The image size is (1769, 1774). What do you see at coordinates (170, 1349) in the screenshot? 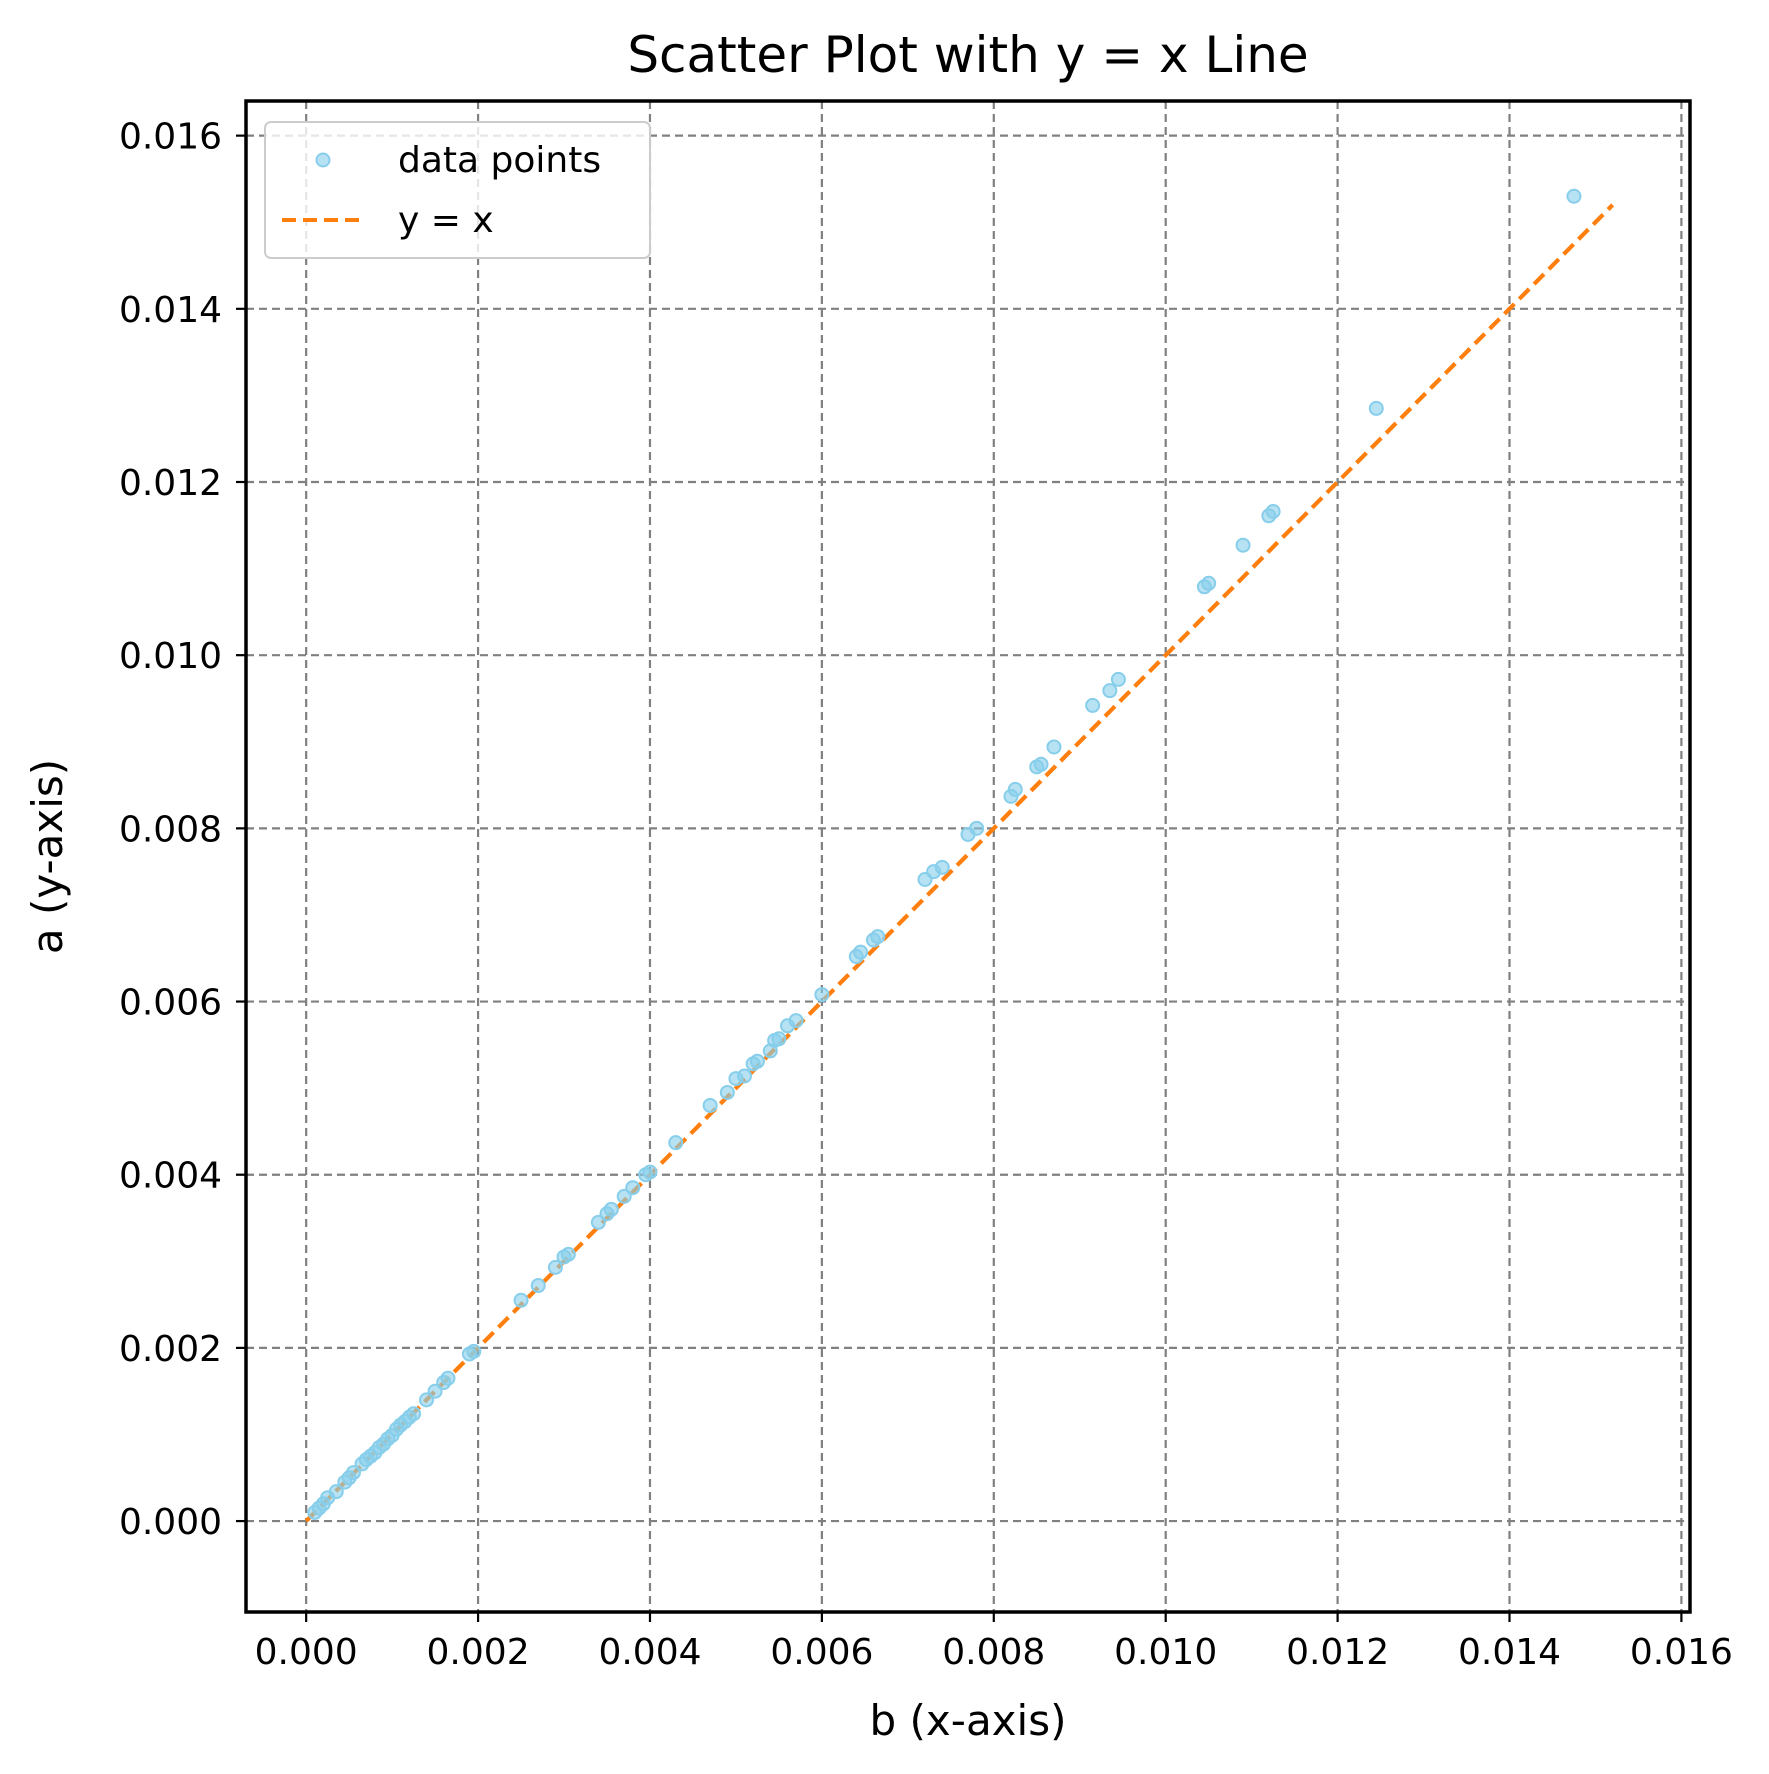
I see `y-tick-label: 0.002` at bounding box center [170, 1349].